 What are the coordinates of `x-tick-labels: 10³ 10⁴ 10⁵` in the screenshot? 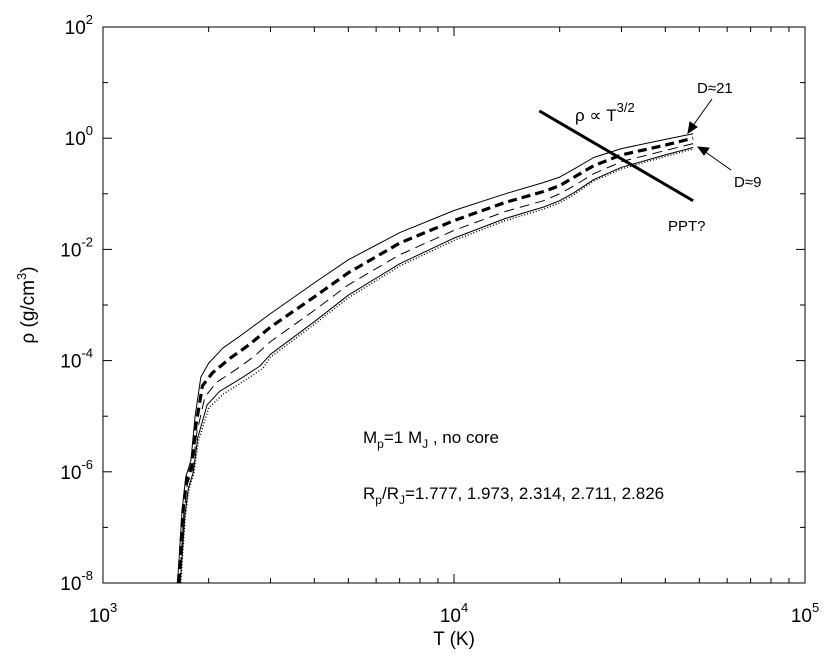 It's located at (454, 613).